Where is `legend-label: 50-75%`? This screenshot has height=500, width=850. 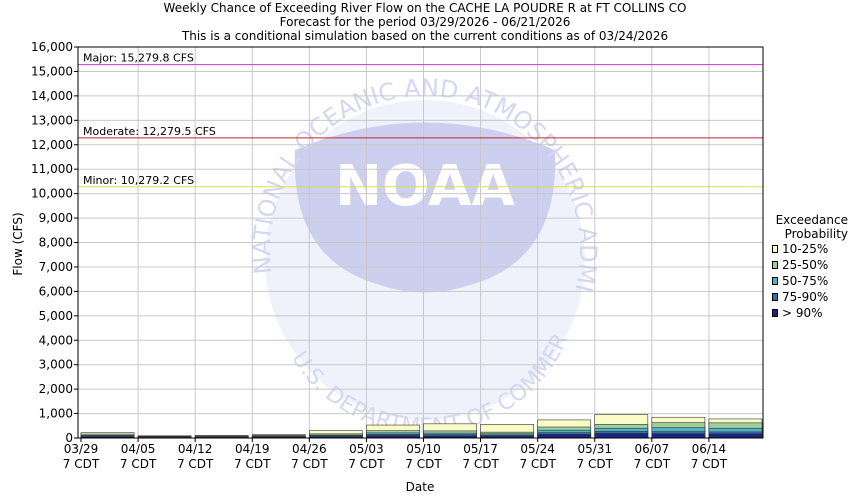 legend-label: 50-75% is located at coordinates (805, 281).